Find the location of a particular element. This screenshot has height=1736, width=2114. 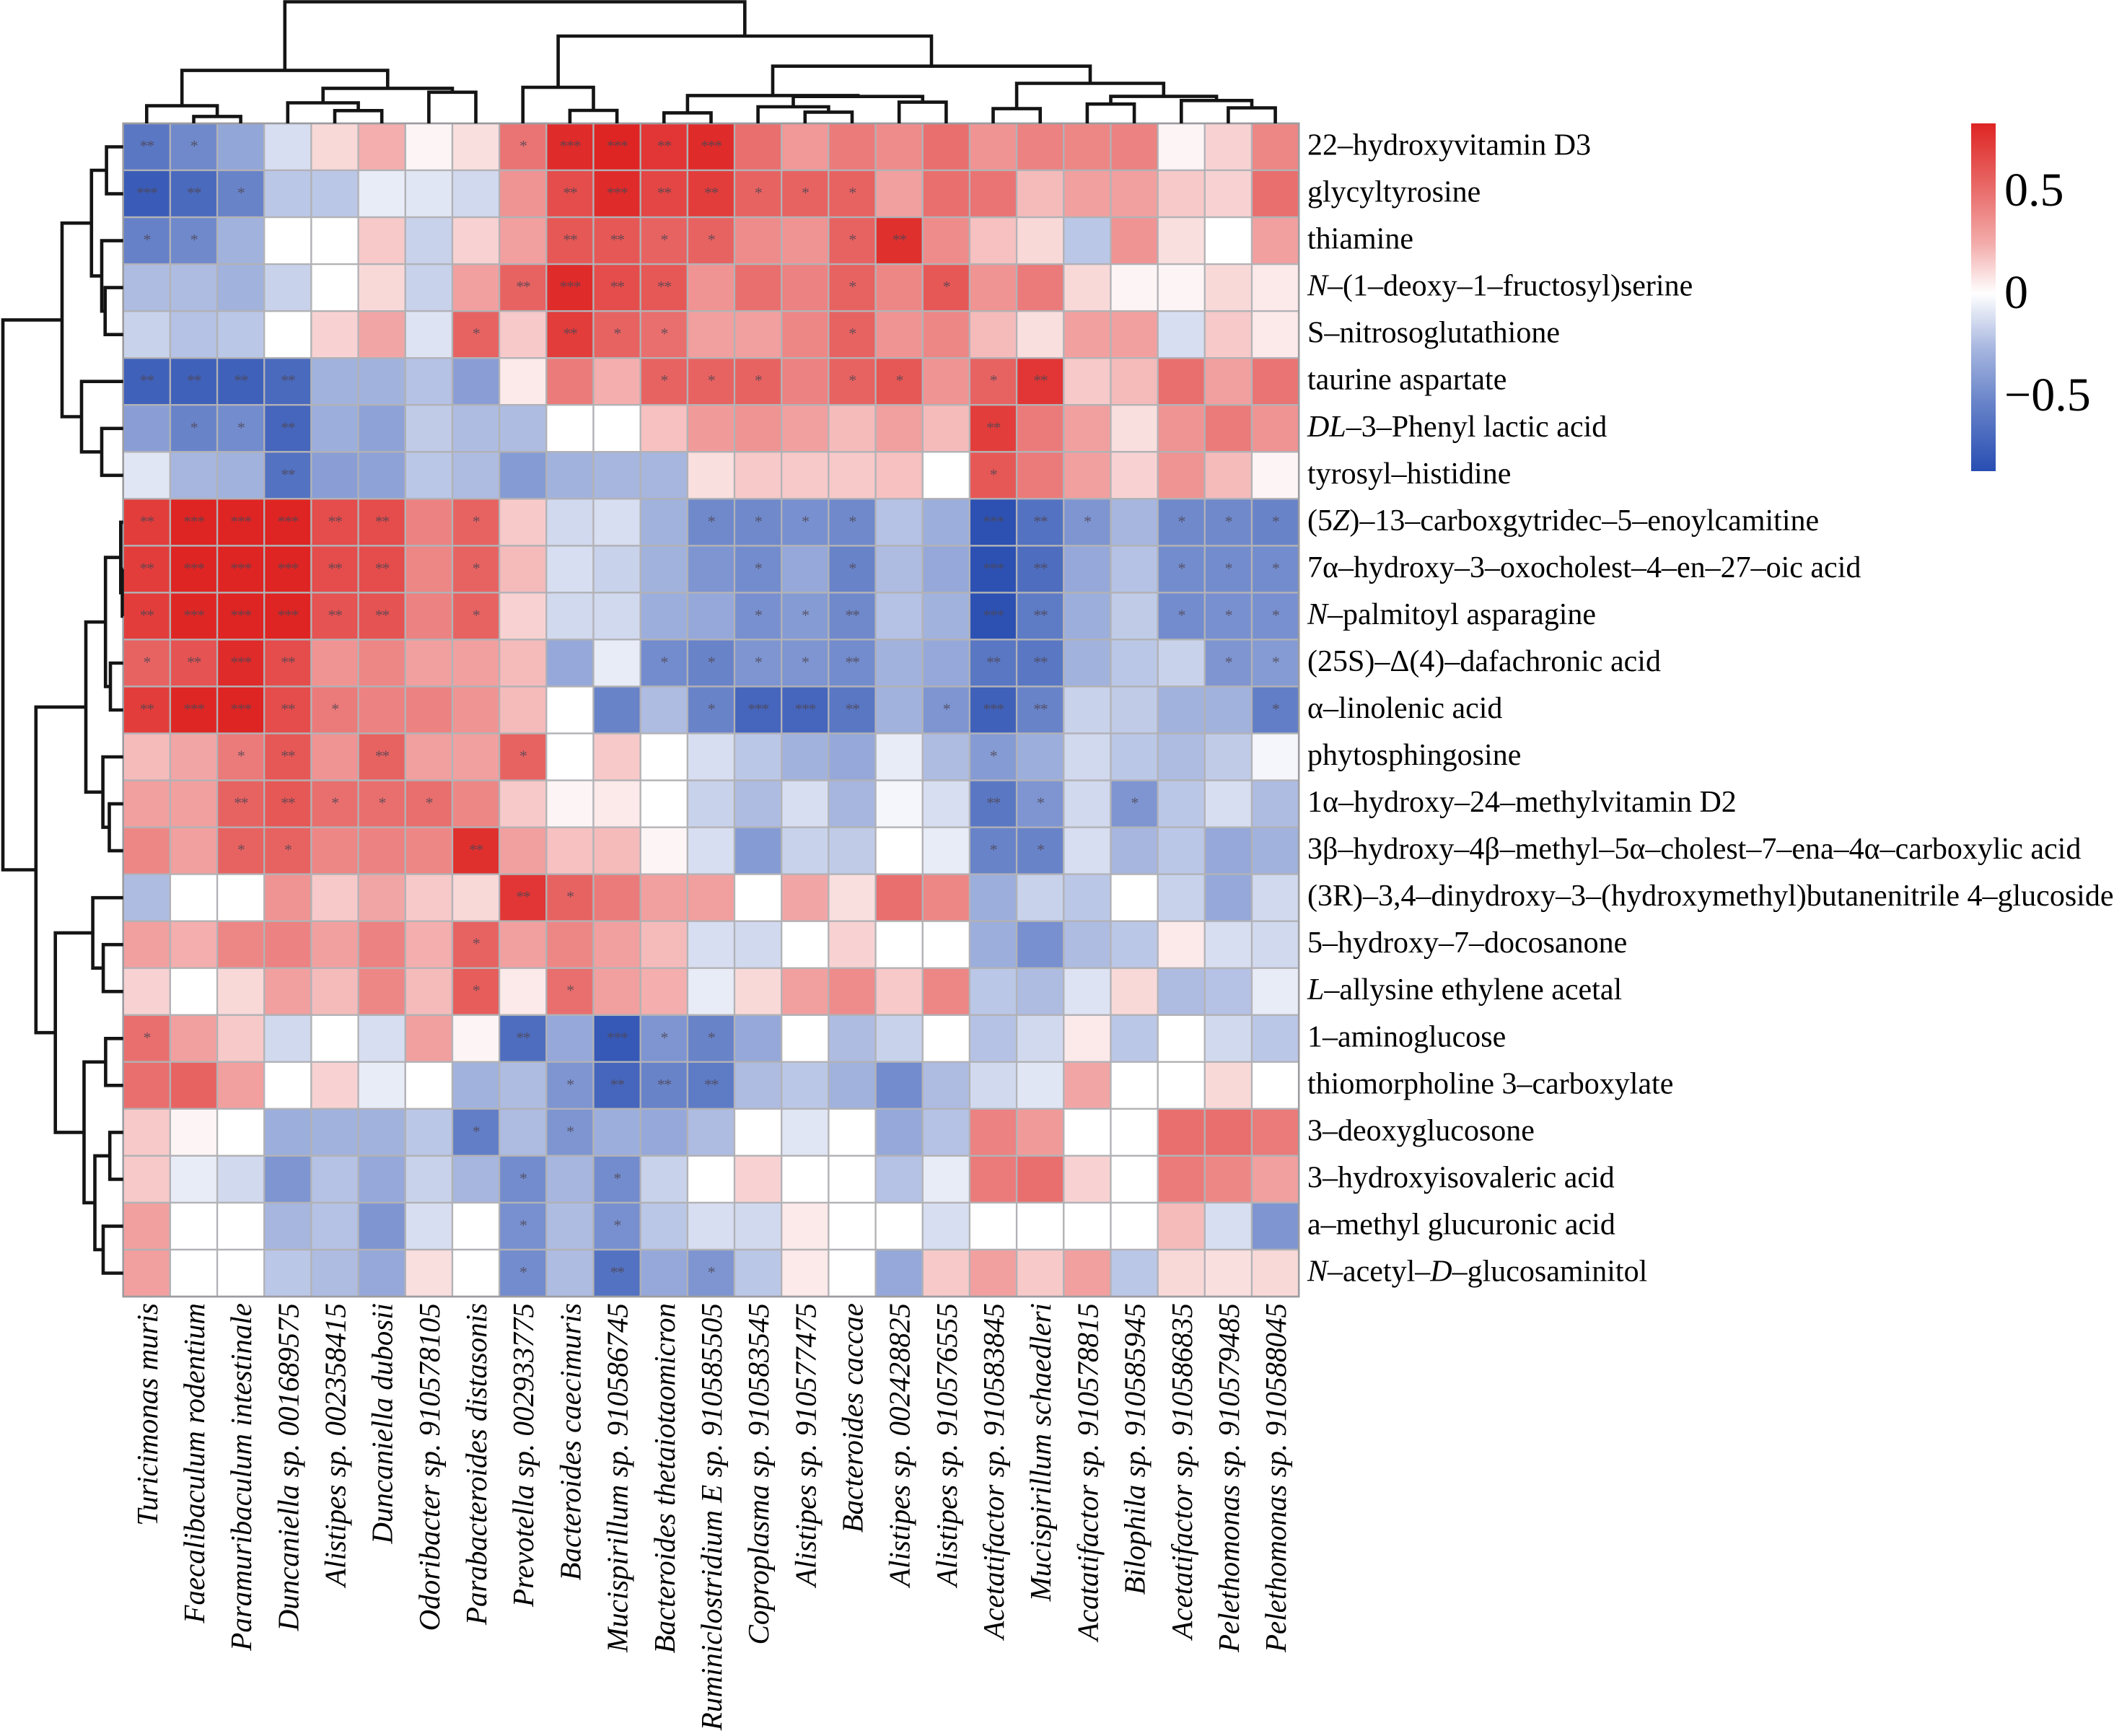

svg-text: a–methyl glucuronic acid is located at coordinates (1461, 1224).